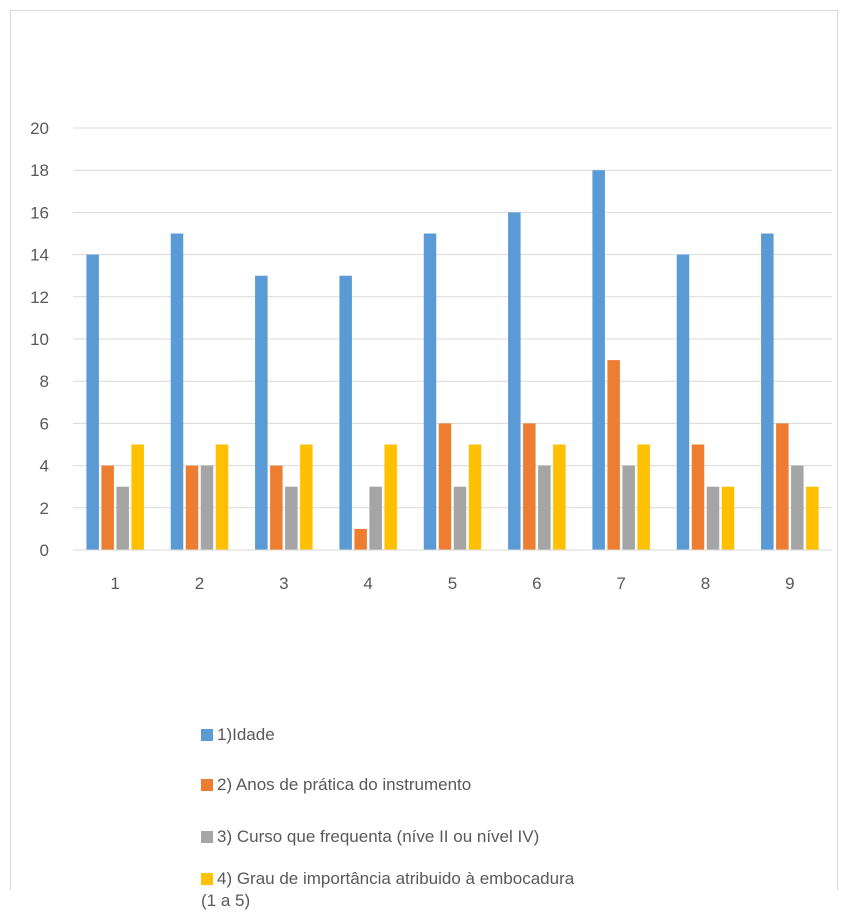  What do you see at coordinates (782, 486) in the screenshot?
I see `bar-series2-cat9` at bounding box center [782, 486].